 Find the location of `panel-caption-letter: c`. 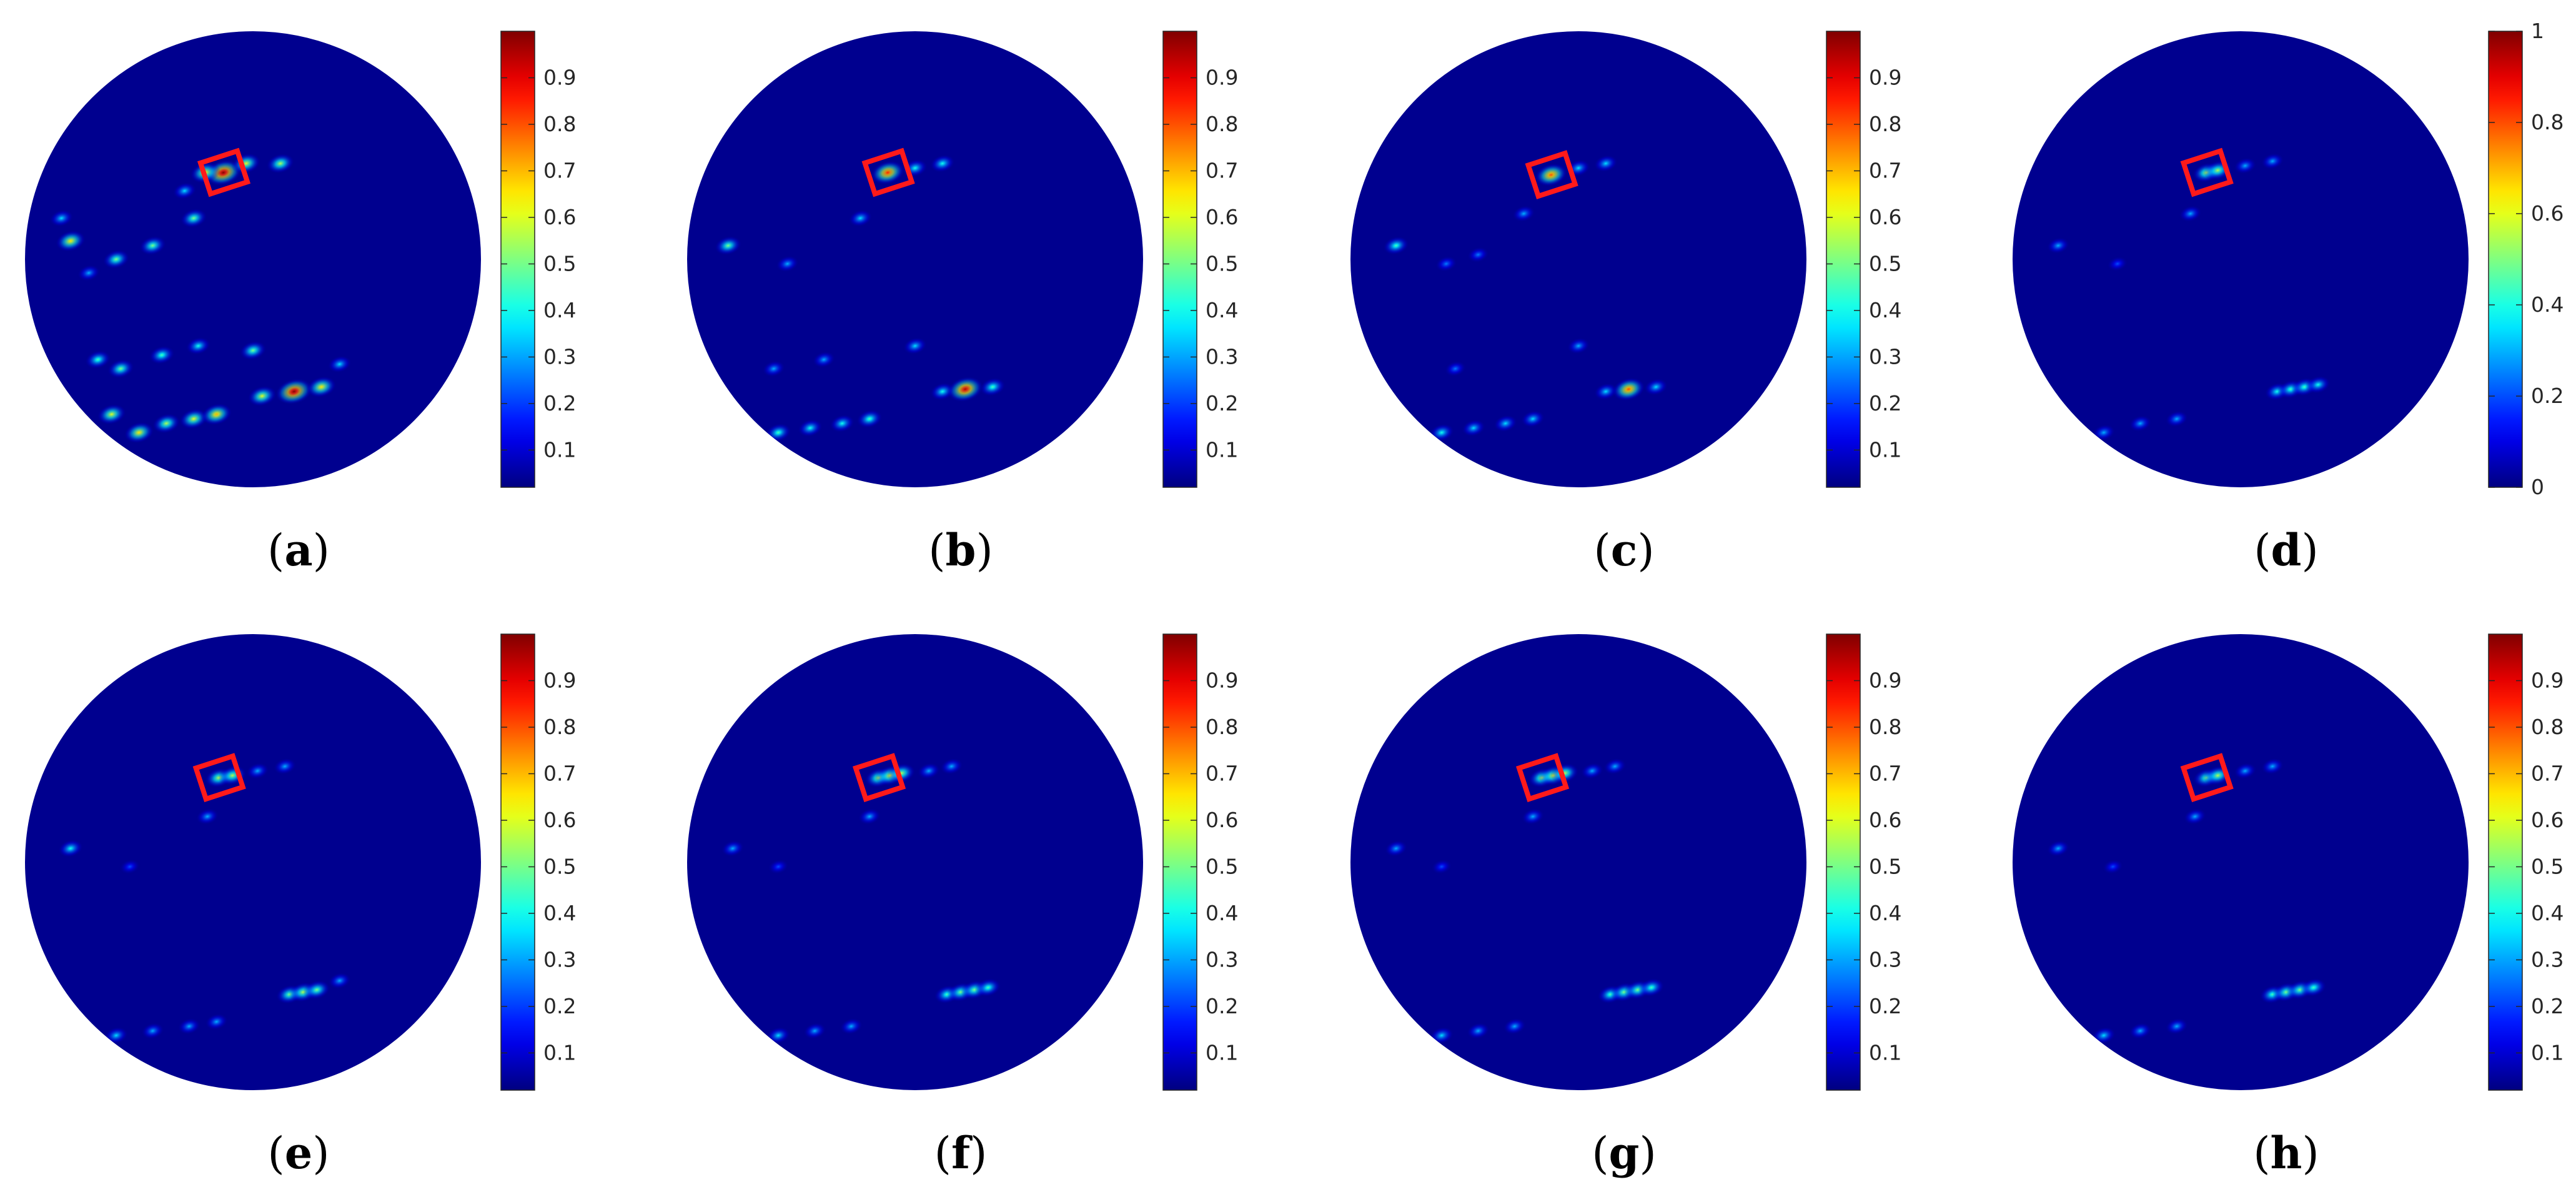

panel-caption-letter: c is located at coordinates (1624, 550).